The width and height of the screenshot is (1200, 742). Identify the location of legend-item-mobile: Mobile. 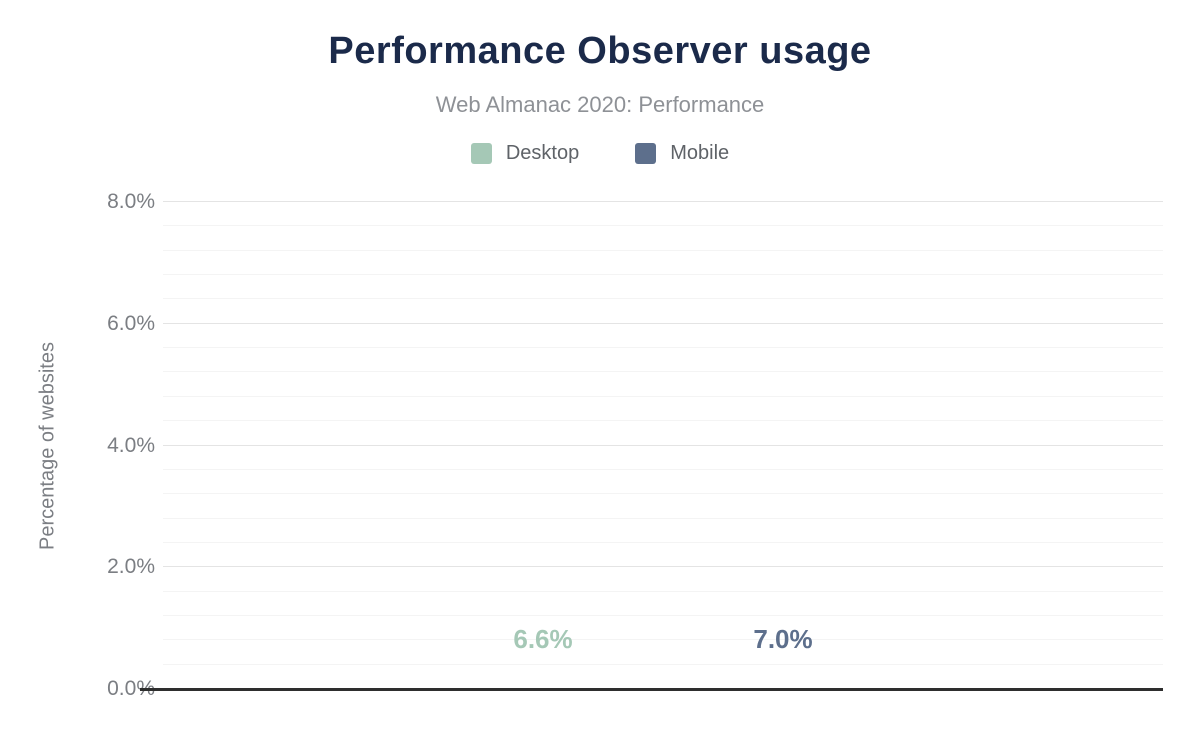
(682, 153).